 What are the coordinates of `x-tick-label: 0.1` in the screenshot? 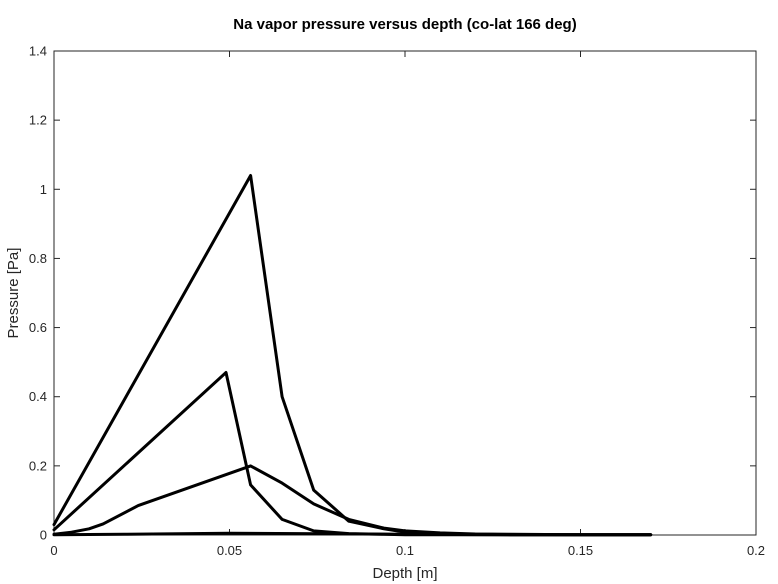 It's located at (405, 550).